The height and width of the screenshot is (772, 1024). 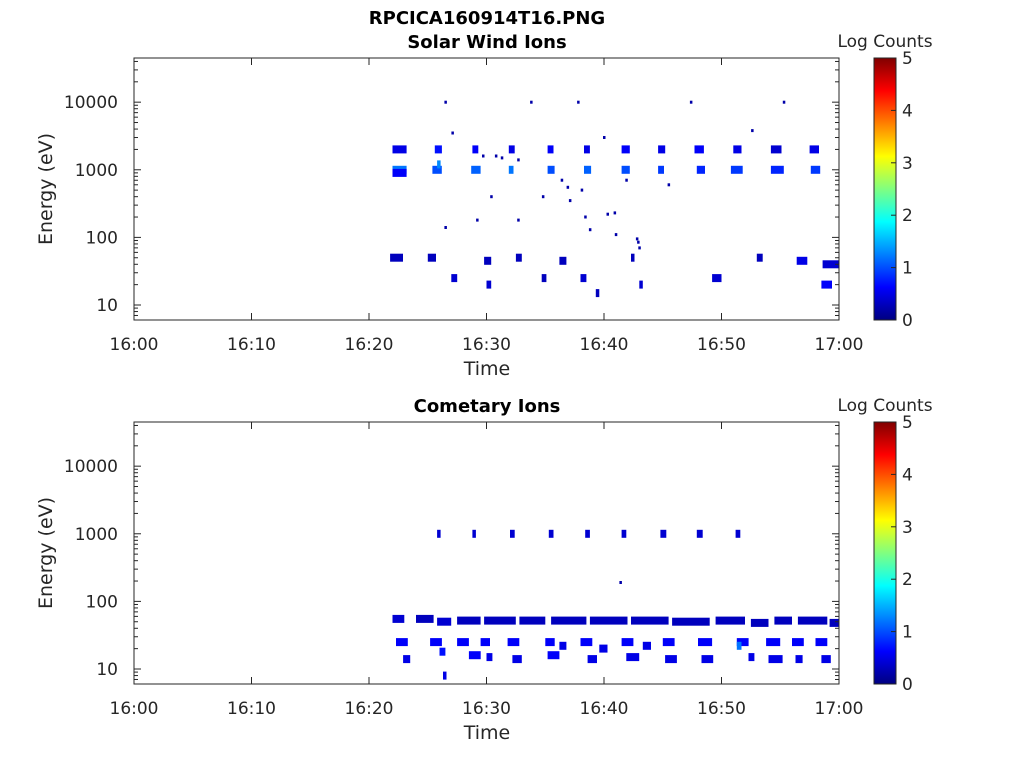 What do you see at coordinates (91, 467) in the screenshot?
I see `y-tick-label: 10000` at bounding box center [91, 467].